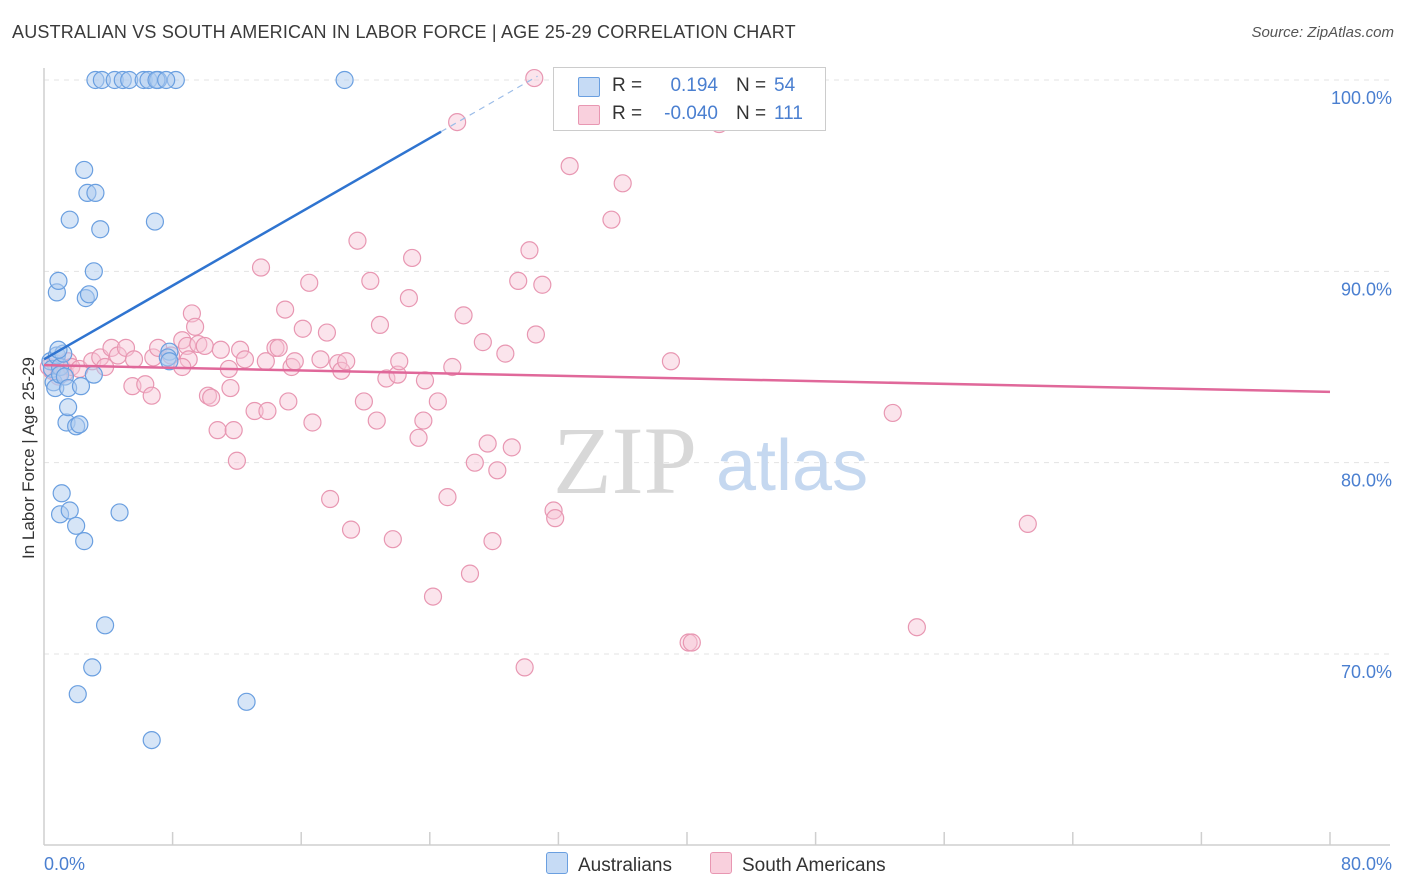 The width and height of the screenshot is (1406, 892). I want to click on y-tick-label: 70.0%, so click(1366, 672).